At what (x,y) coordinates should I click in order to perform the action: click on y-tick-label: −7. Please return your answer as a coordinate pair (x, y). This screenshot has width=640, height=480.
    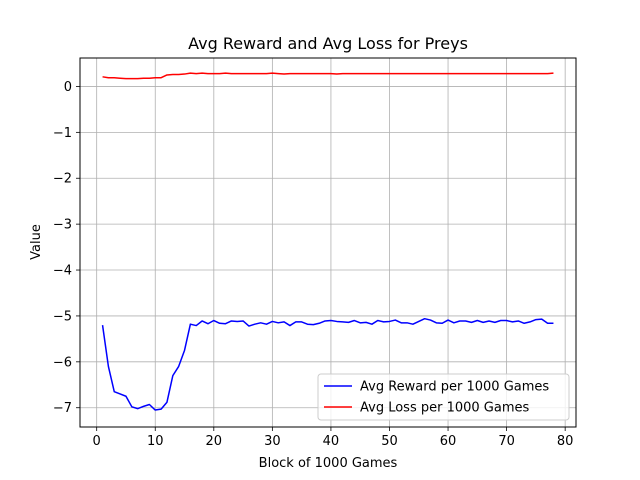
    Looking at the image, I should click on (62, 408).